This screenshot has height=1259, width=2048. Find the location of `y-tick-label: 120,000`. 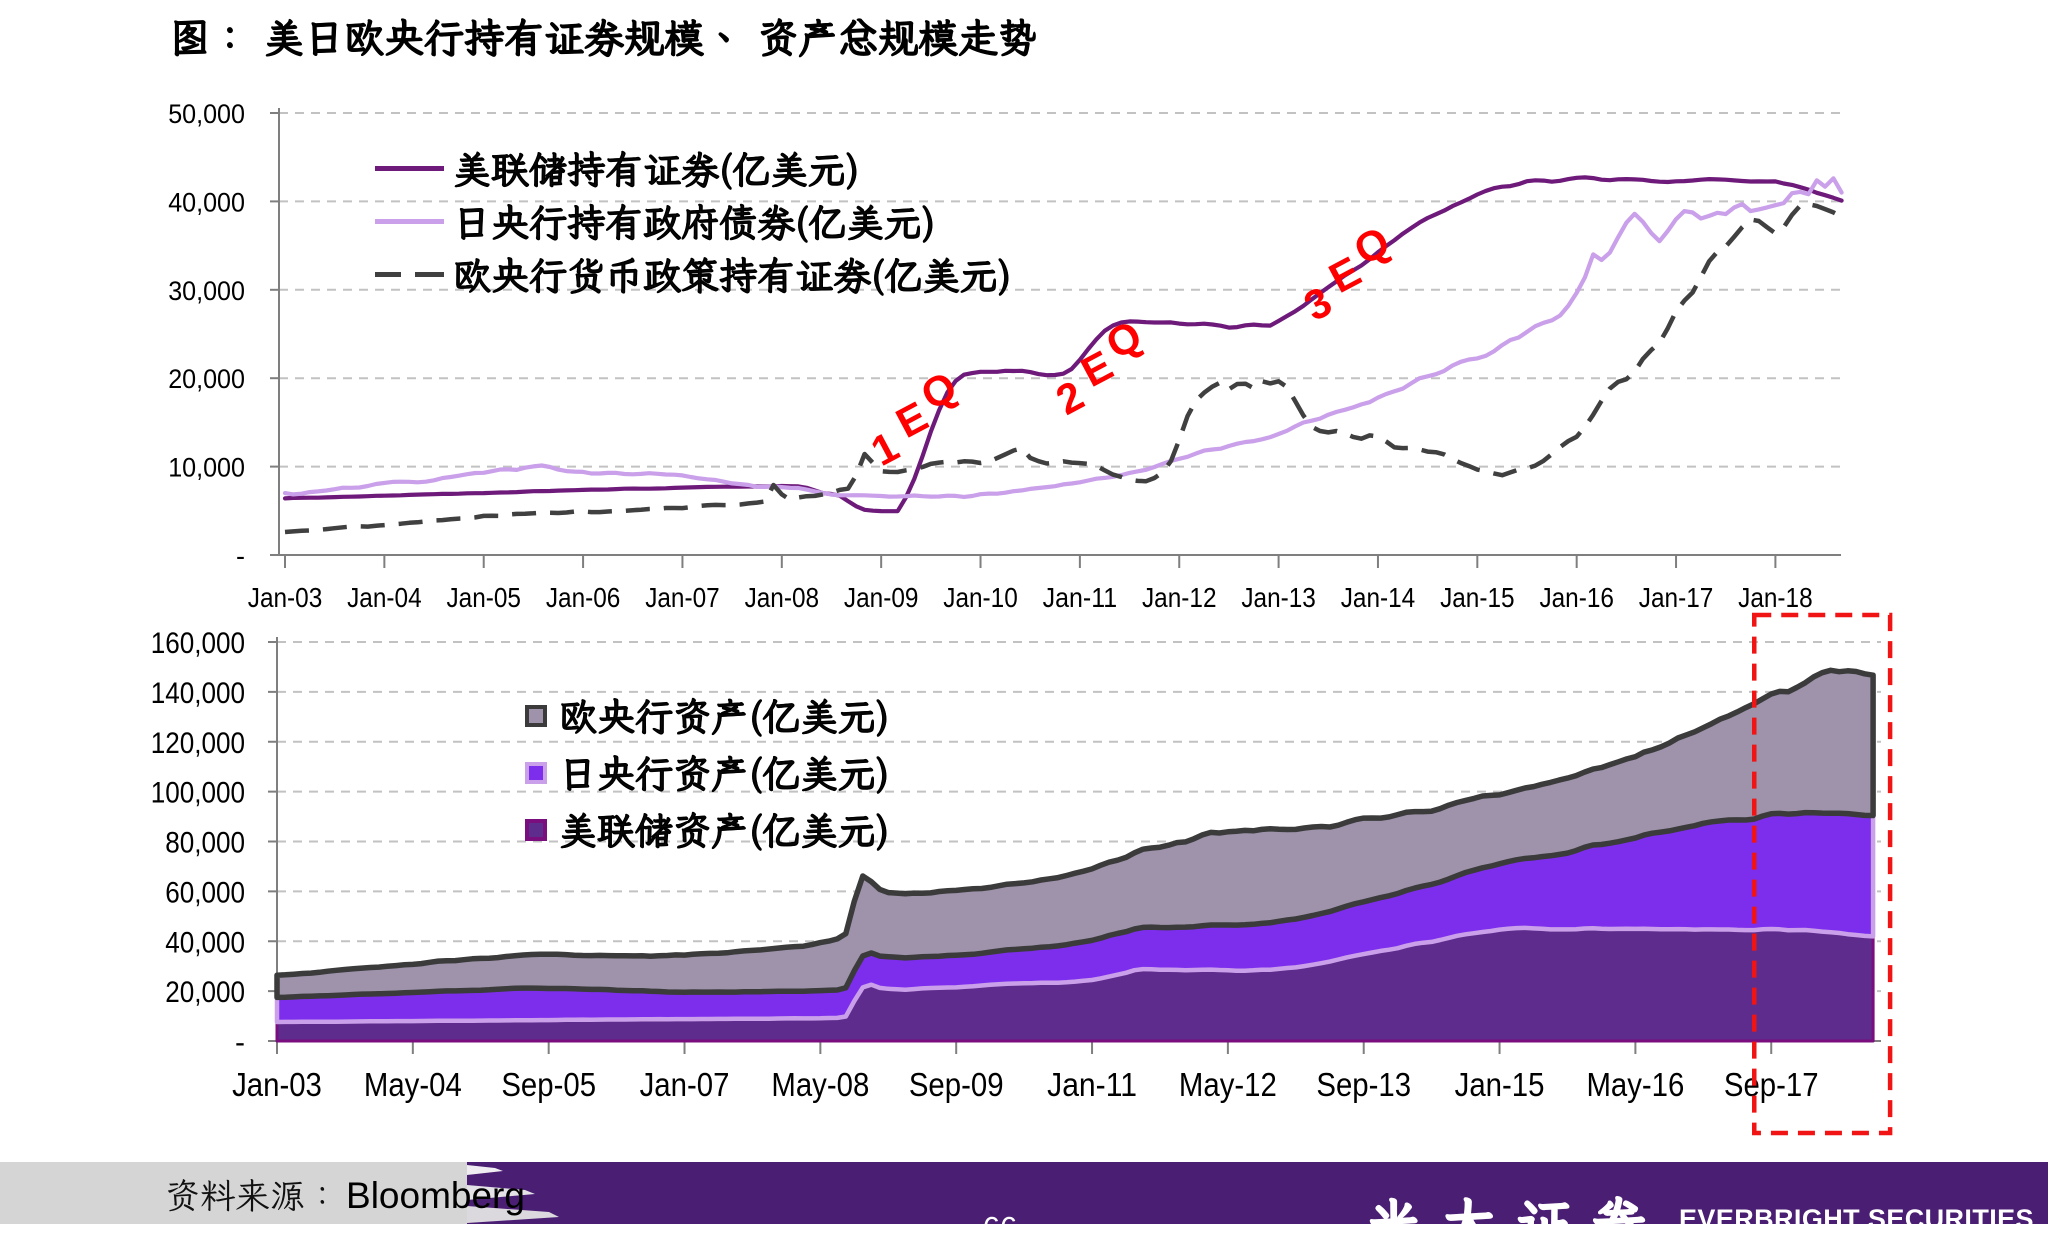

y-tick-label: 120,000 is located at coordinates (198, 743).